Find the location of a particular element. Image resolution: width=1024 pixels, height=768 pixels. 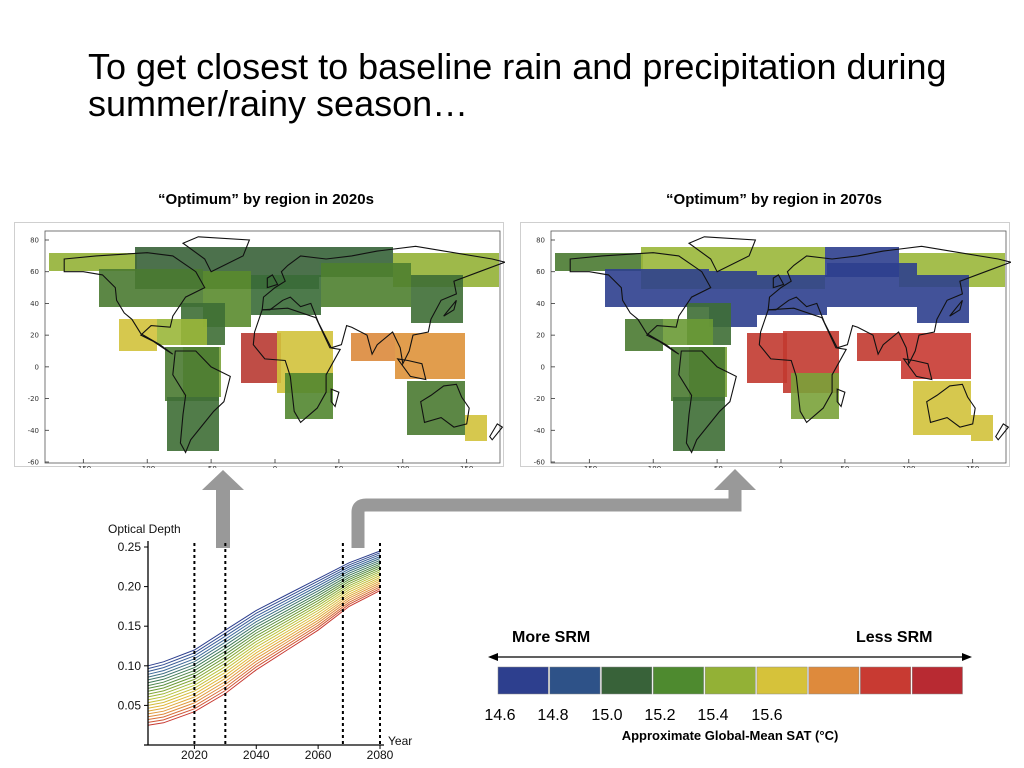

map-svg-2020s: -150 -100 -50 0 50 100 150 80 60 40 20 0 -20 -40 -60 is located at coordinates (266, 349).